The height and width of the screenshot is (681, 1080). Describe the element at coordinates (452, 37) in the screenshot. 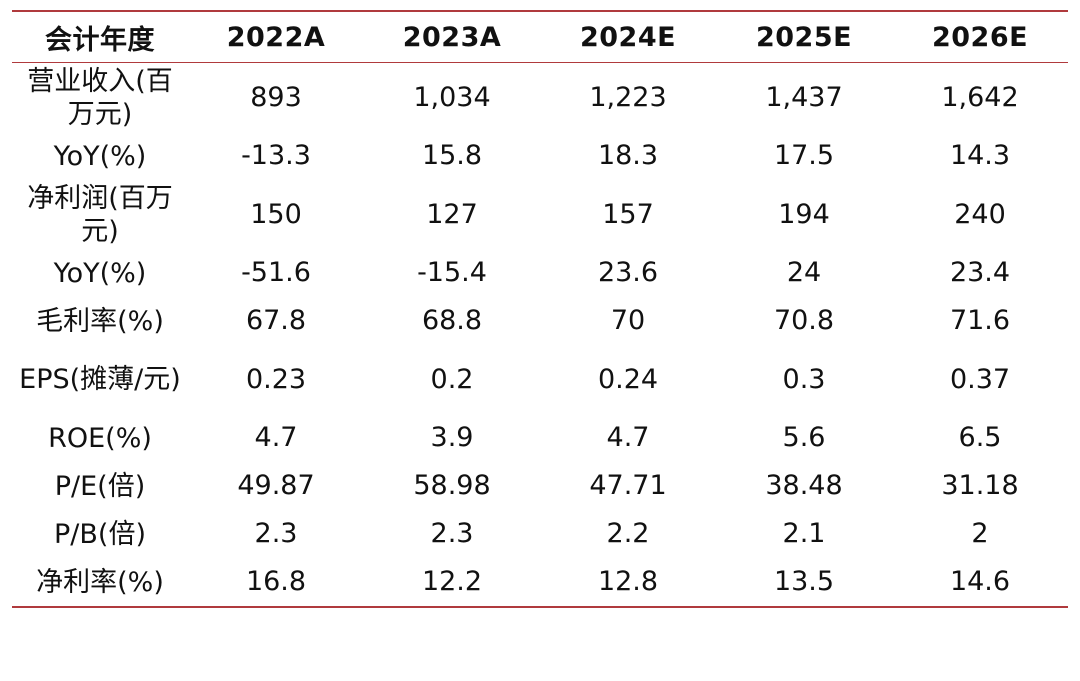

I see `header-2023a: 2023A` at that location.